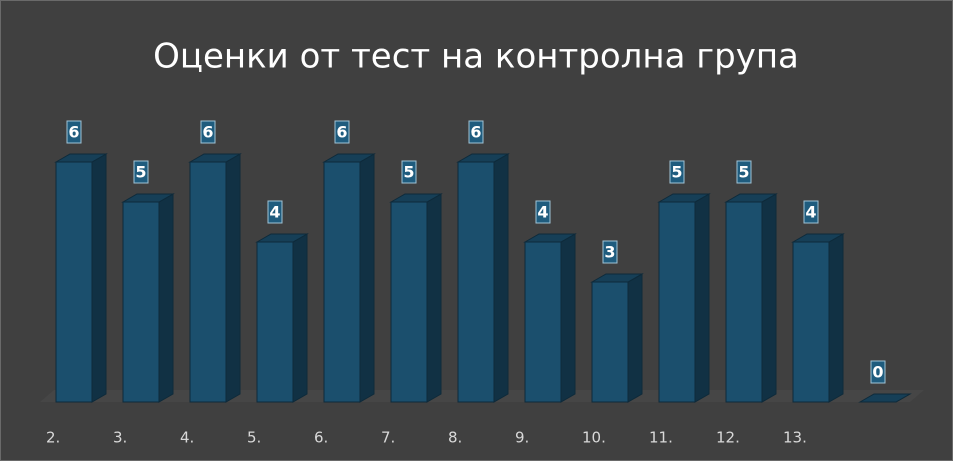 The width and height of the screenshot is (953, 461). What do you see at coordinates (120, 438) in the screenshot?
I see `x-tick-label: 3.` at bounding box center [120, 438].